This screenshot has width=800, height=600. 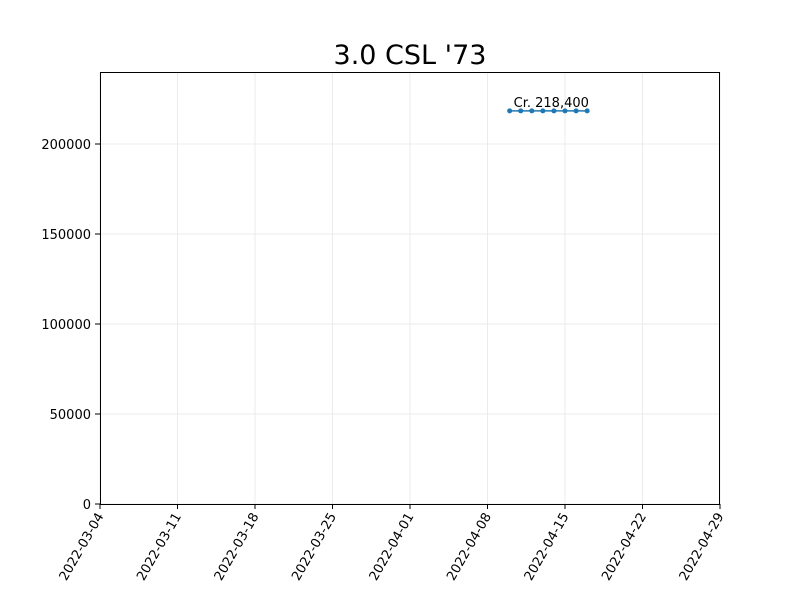 I want to click on x-tick-label: 2022-04-01, so click(x=392, y=547).